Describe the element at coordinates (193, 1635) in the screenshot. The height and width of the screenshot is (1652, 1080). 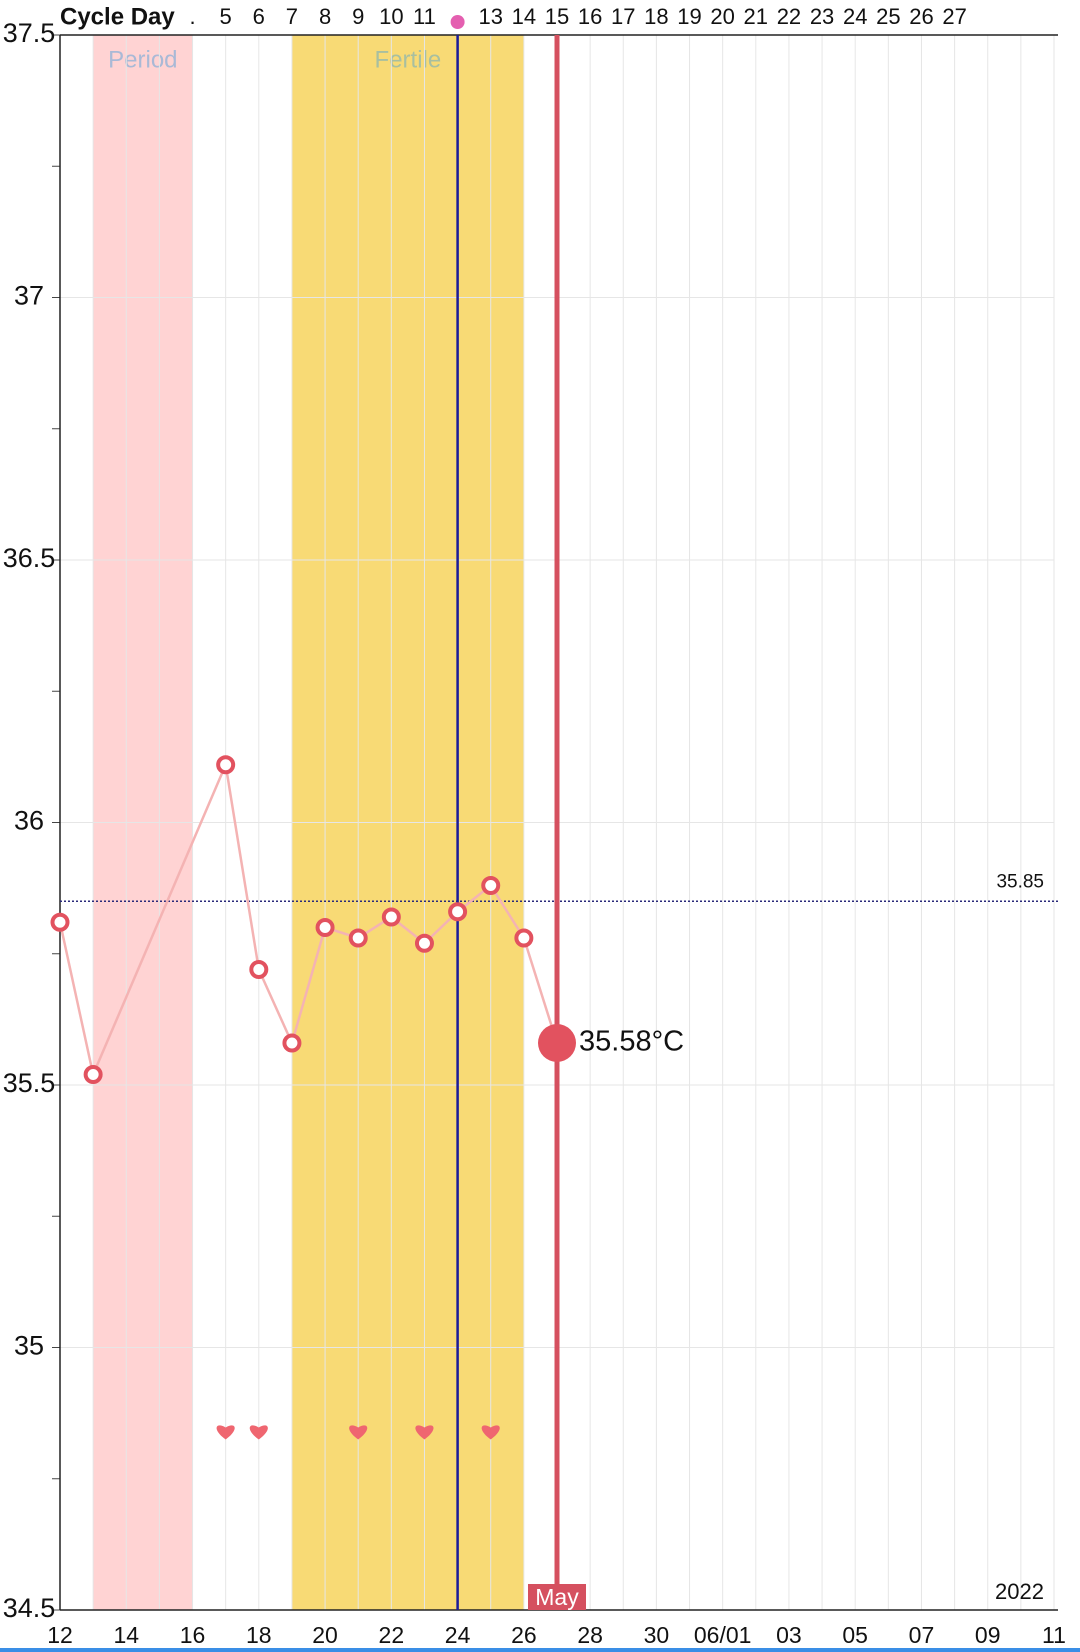
I see `x-tick-label: 16` at that location.